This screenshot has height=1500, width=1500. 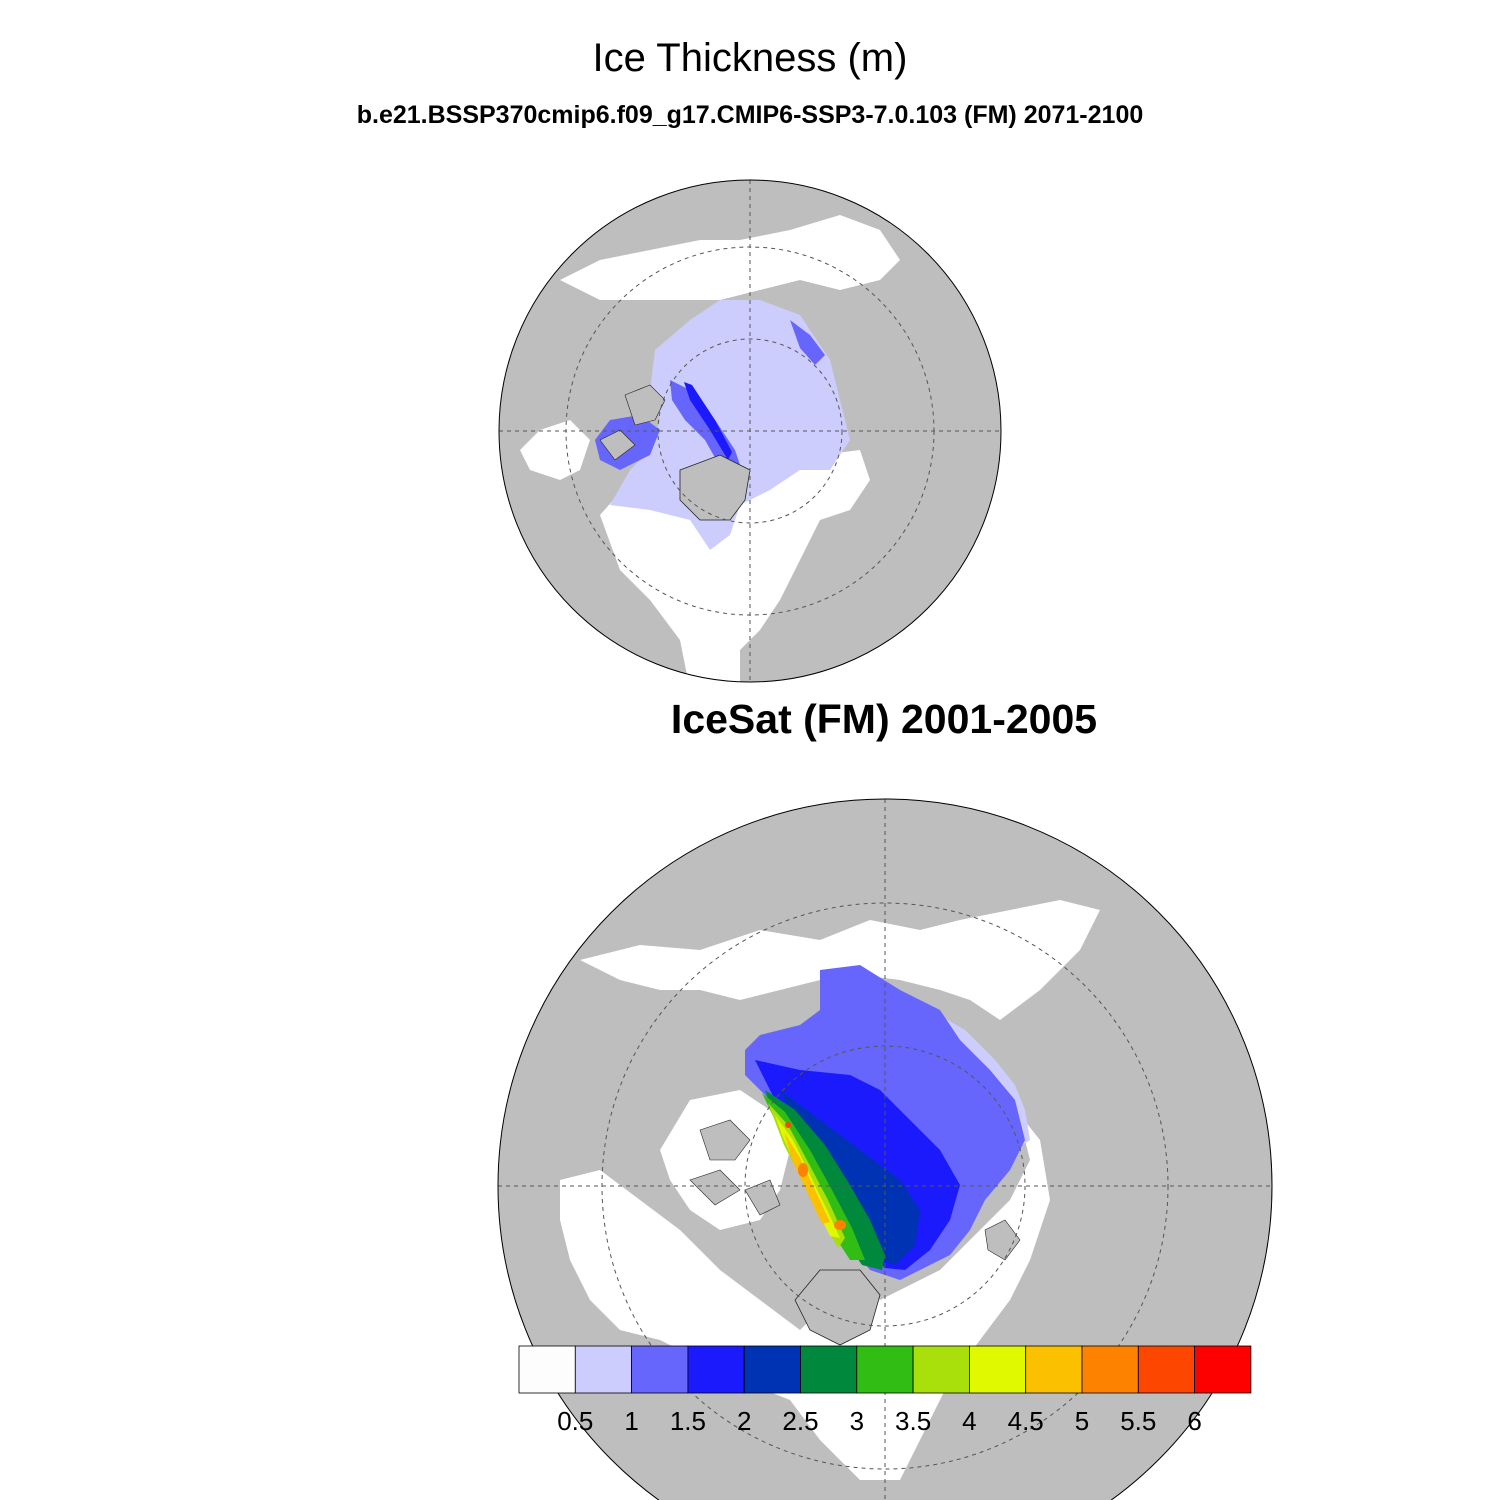 What do you see at coordinates (730, 257) in the screenshot?
I see `model-ocean-pacific` at bounding box center [730, 257].